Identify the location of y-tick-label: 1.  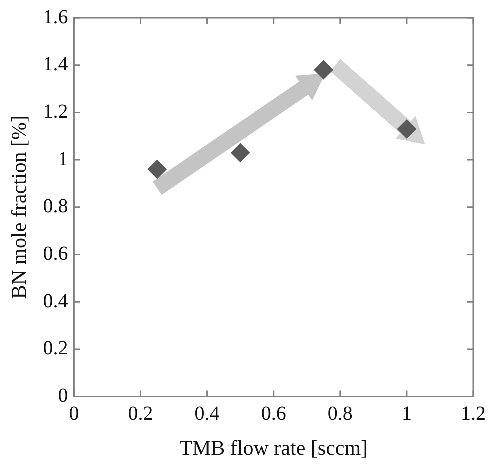
(63, 159).